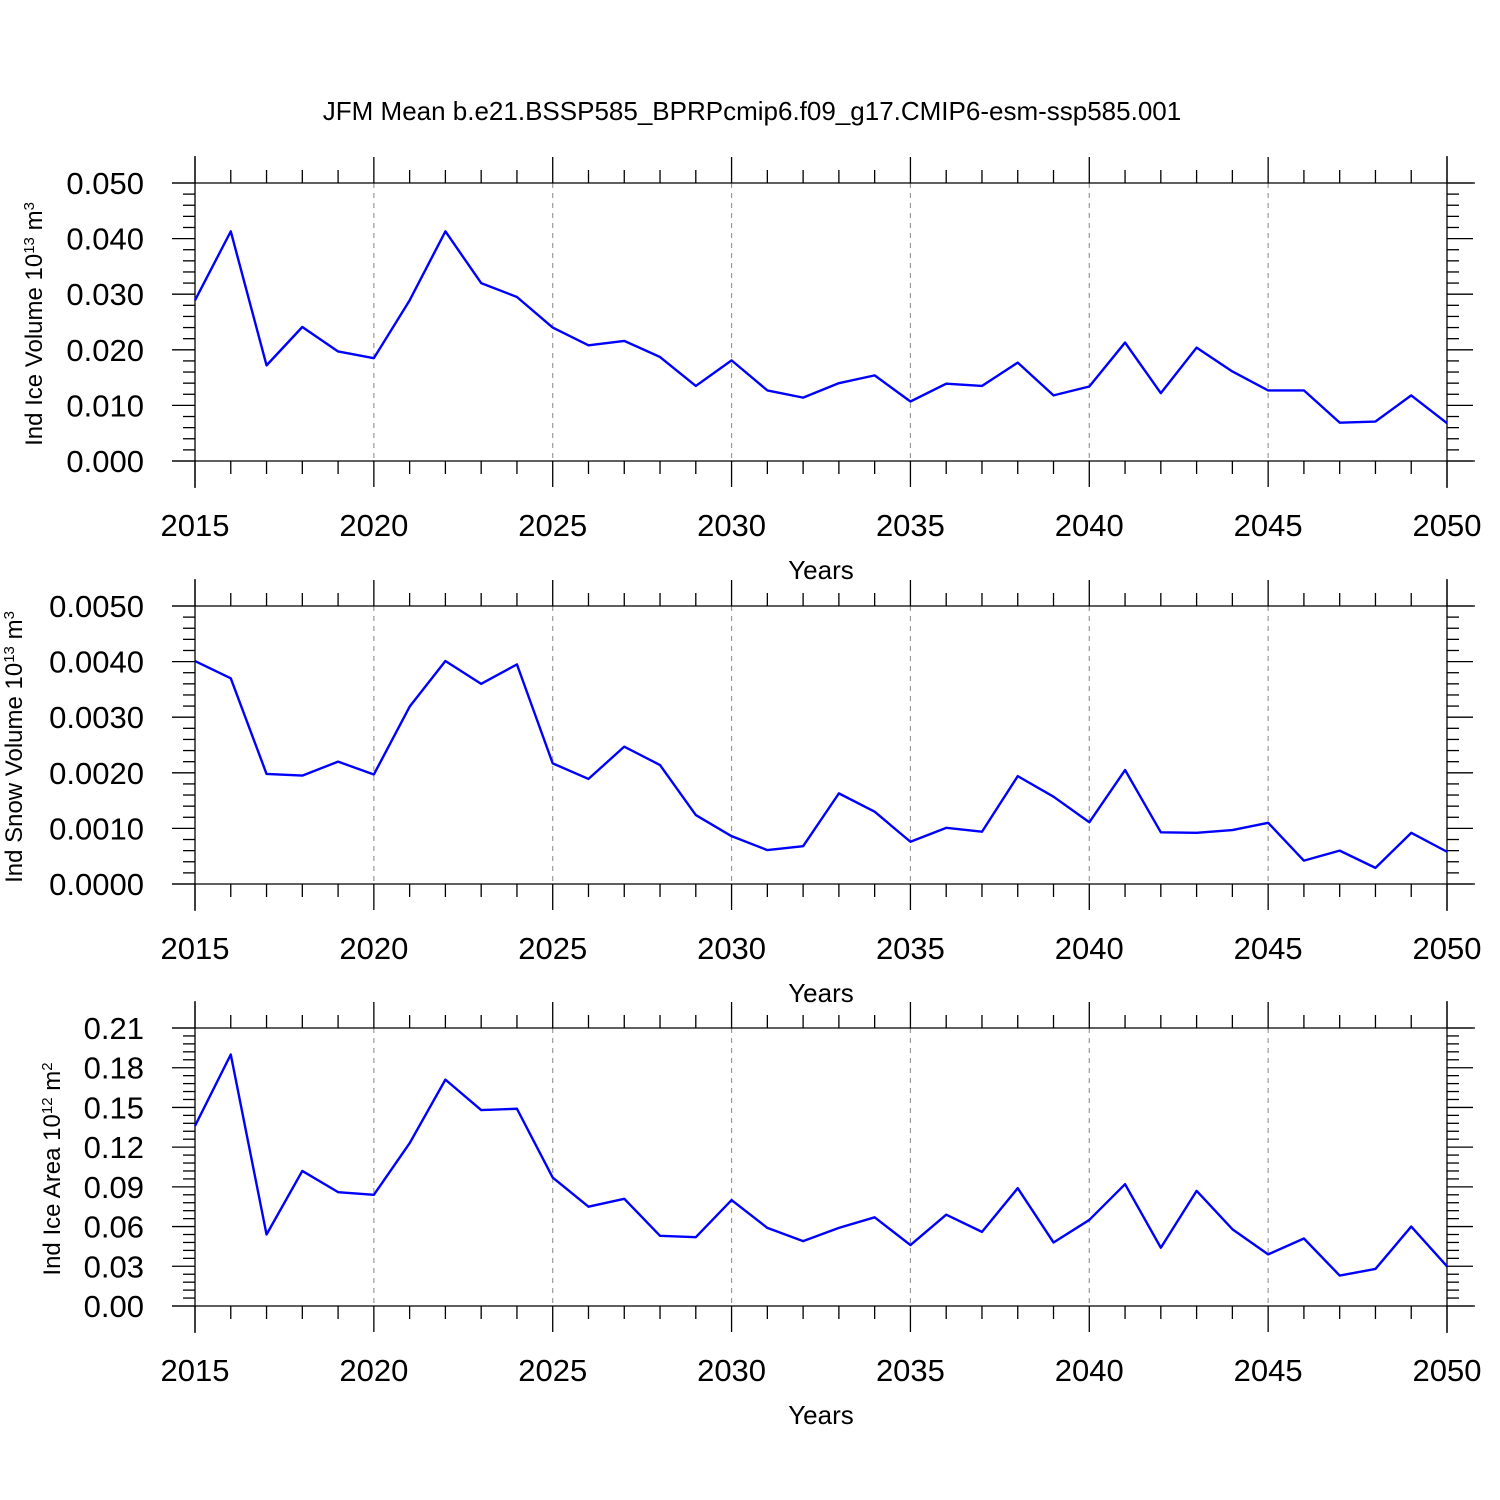  What do you see at coordinates (105, 350) in the screenshot?
I see `y-tick-label: 0.020` at bounding box center [105, 350].